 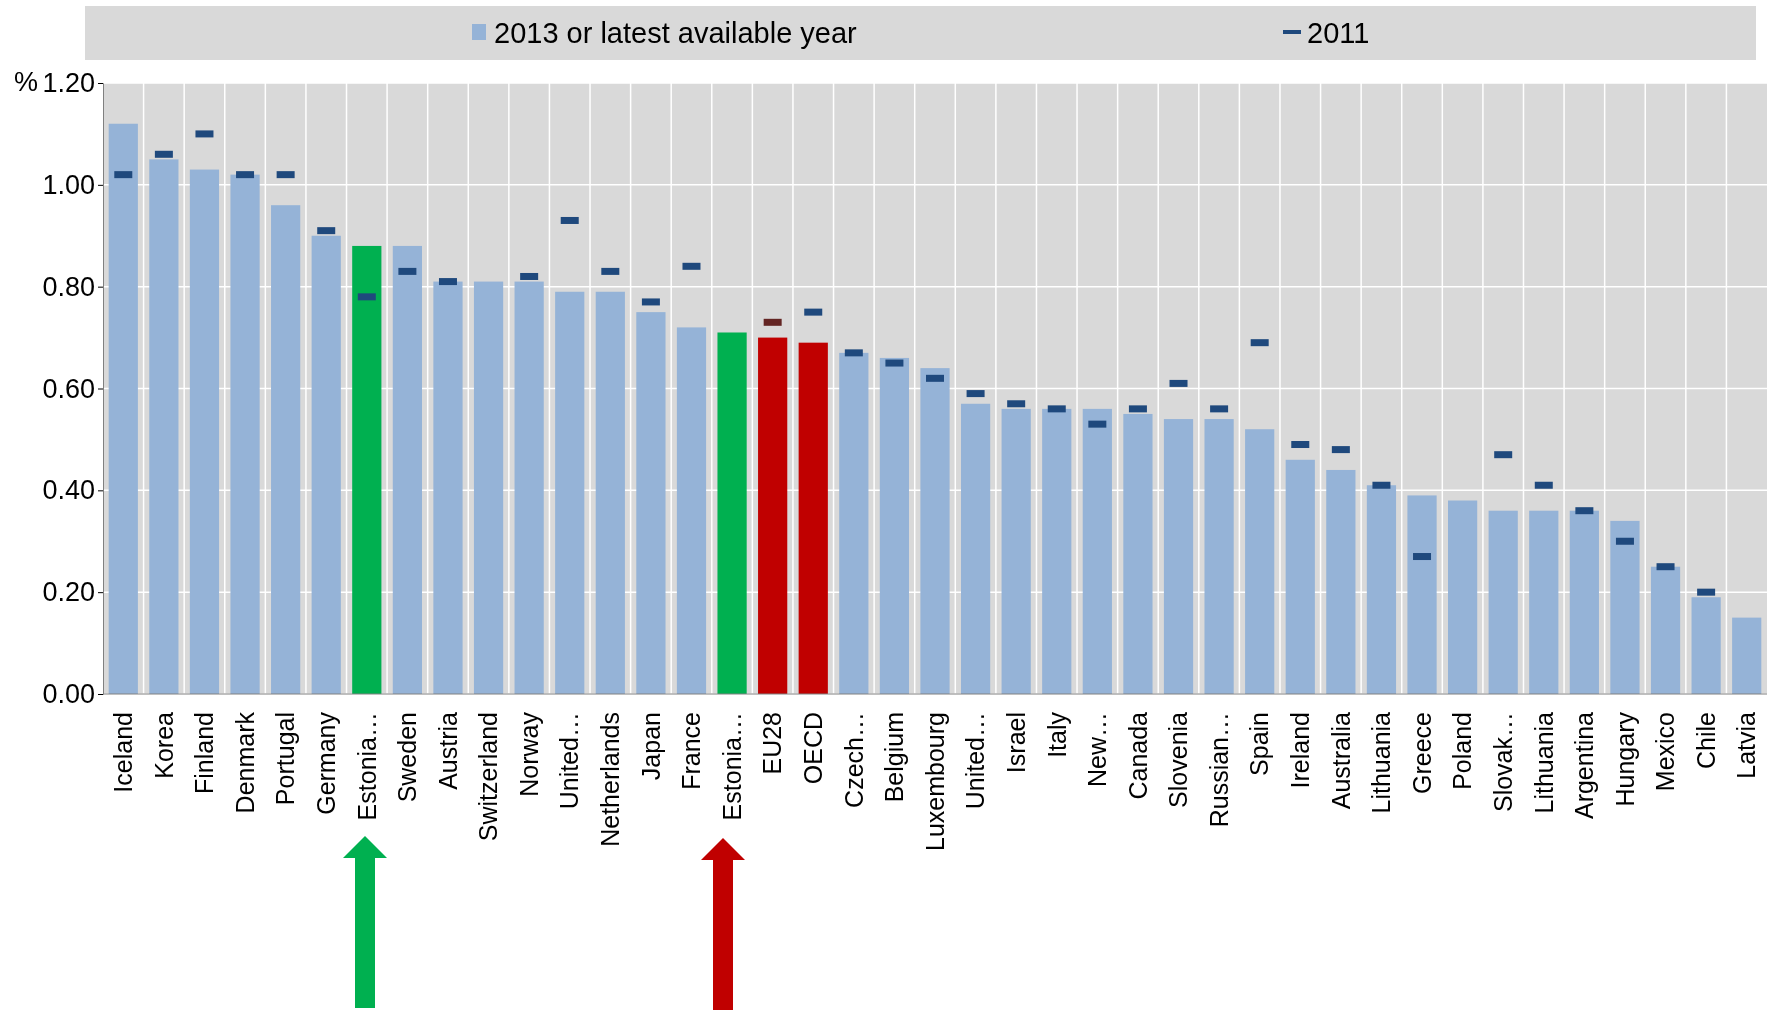 I want to click on x-tick-label: Portugal, so click(x=285, y=759).